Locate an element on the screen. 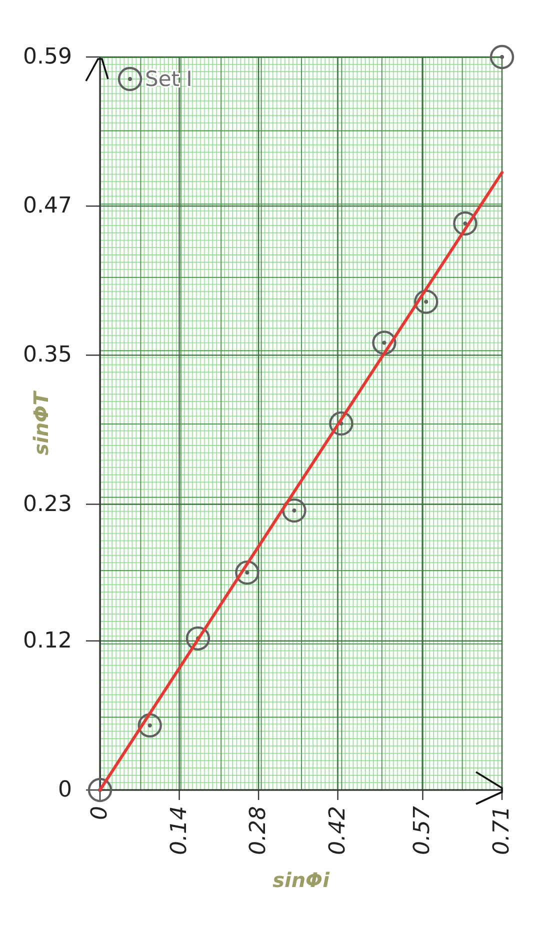 The width and height of the screenshot is (560, 949). x-tick-label: 0.57 is located at coordinates (423, 830).